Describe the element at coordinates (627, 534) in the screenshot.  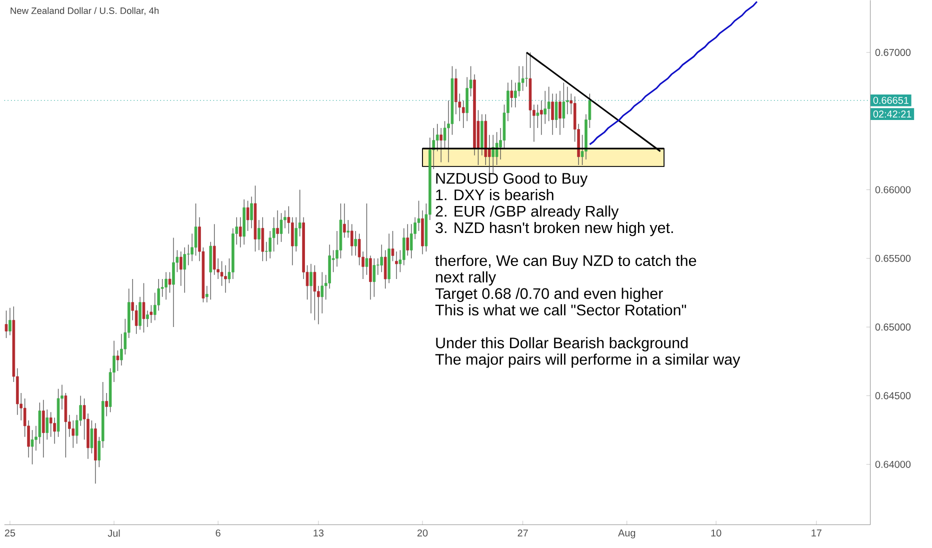
I see `x-tick-label: Aug` at that location.